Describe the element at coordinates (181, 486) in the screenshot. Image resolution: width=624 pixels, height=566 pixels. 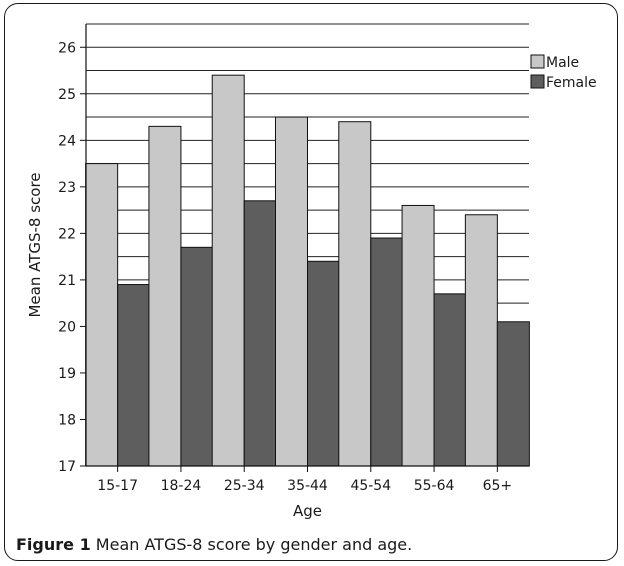
I see `x-tick-label: 18-24` at that location.